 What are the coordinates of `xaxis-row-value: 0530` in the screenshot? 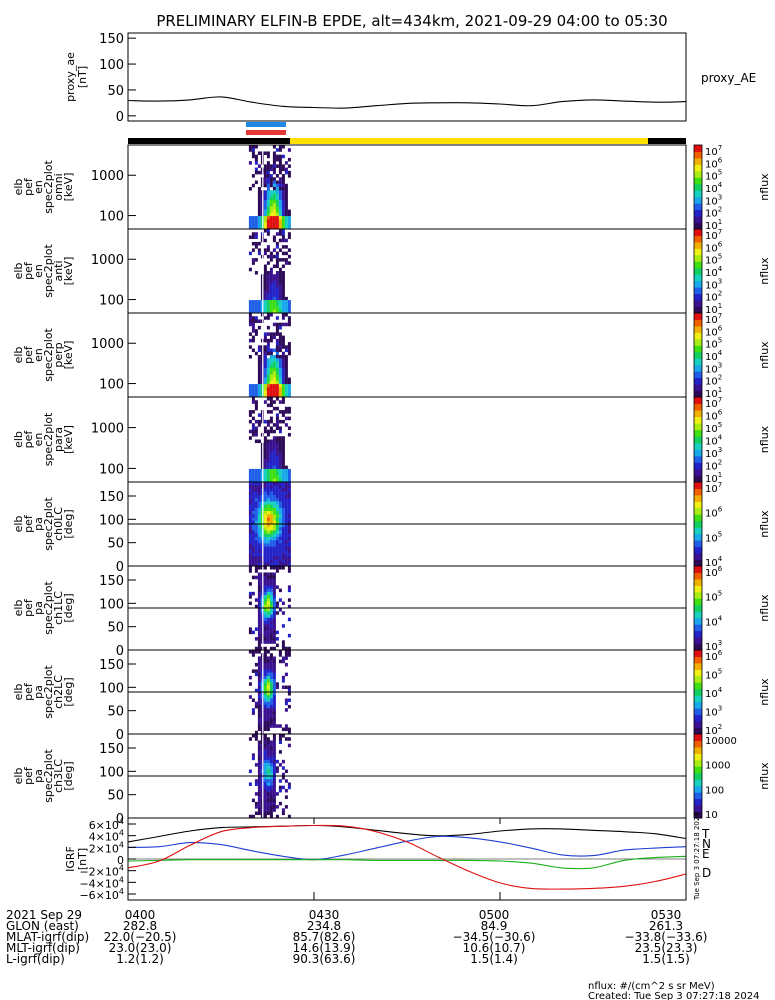 It's located at (666, 915).